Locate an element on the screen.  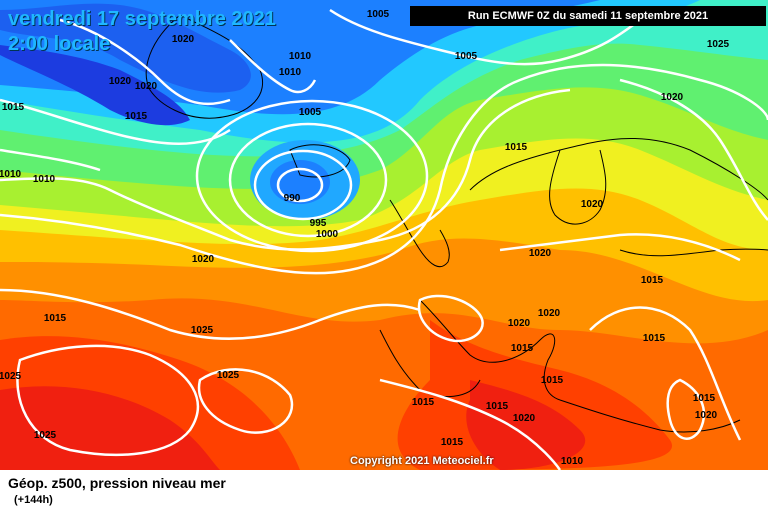
copyright-text: Copyright 2021 Meteociel.fr is located at coordinates (422, 461).